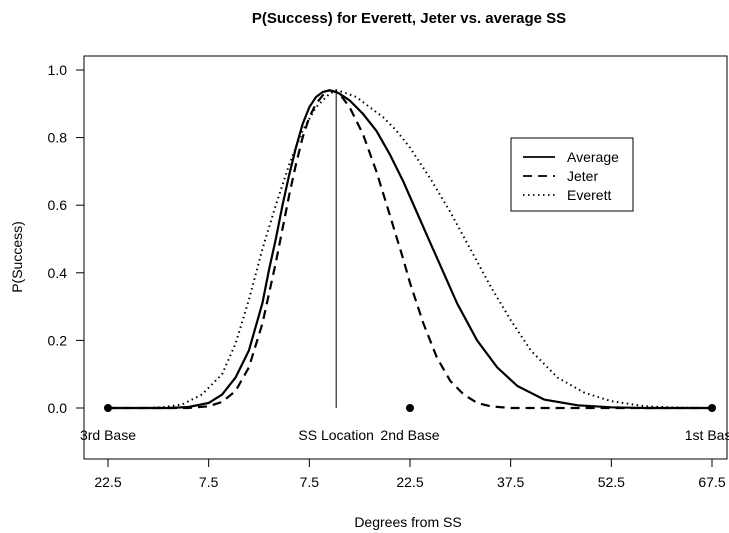 The width and height of the screenshot is (729, 533). Describe the element at coordinates (593, 157) in the screenshot. I see `legend-label: Average` at that location.